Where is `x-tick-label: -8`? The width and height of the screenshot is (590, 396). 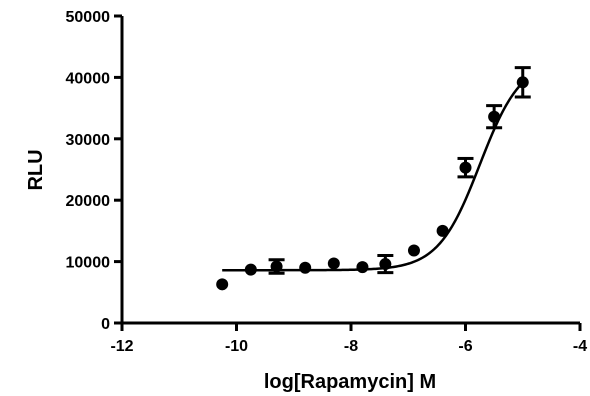 x-tick-label: -8 is located at coordinates (351, 346).